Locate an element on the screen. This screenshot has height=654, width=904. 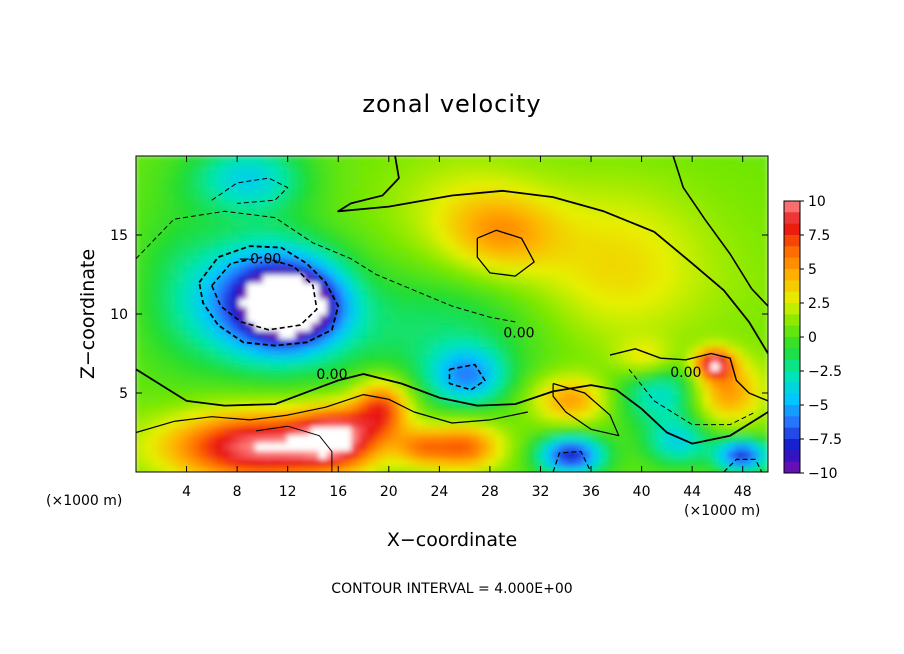
x-tick-label: 48 is located at coordinates (743, 492).